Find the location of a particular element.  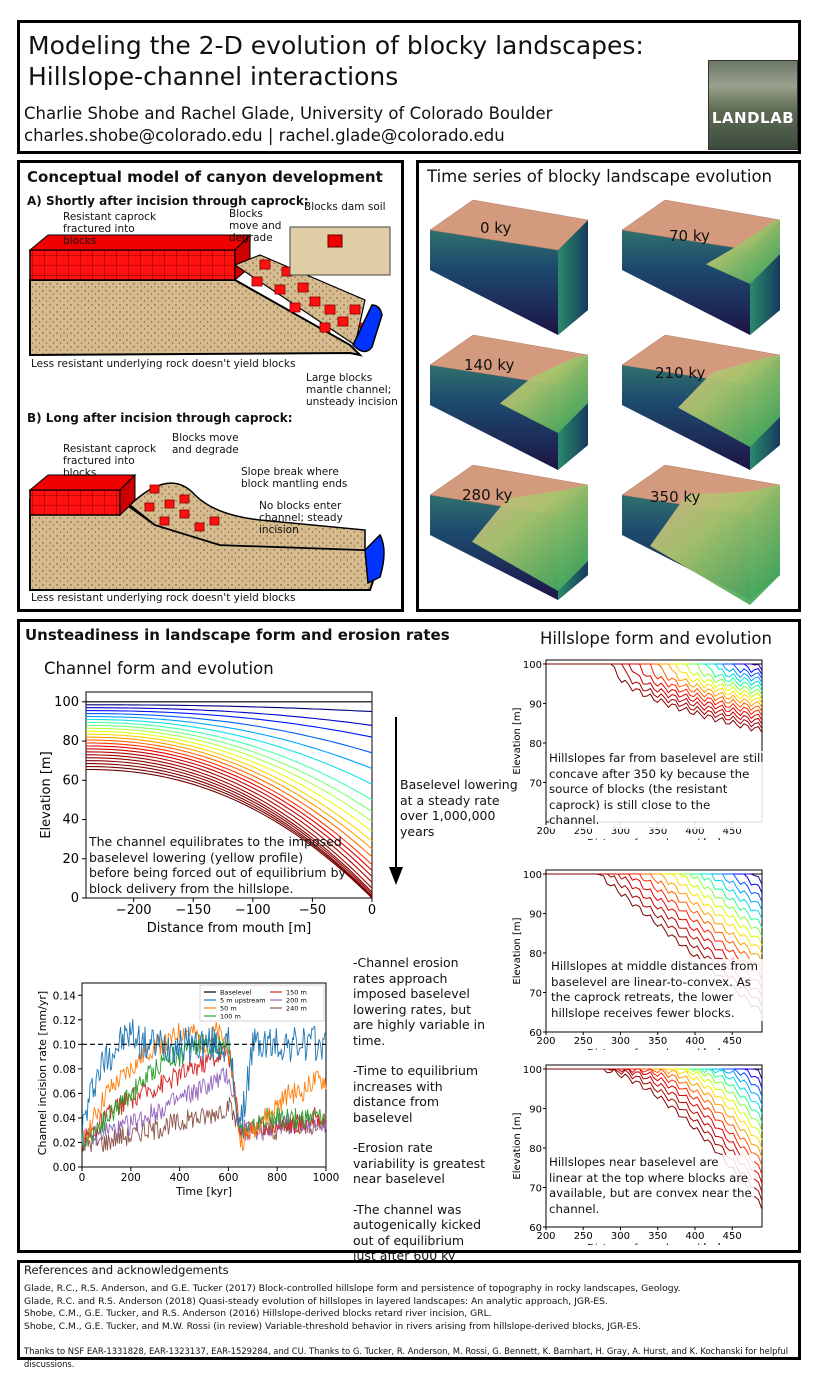

a-dam-label: Blocks dam soil is located at coordinates (345, 207).